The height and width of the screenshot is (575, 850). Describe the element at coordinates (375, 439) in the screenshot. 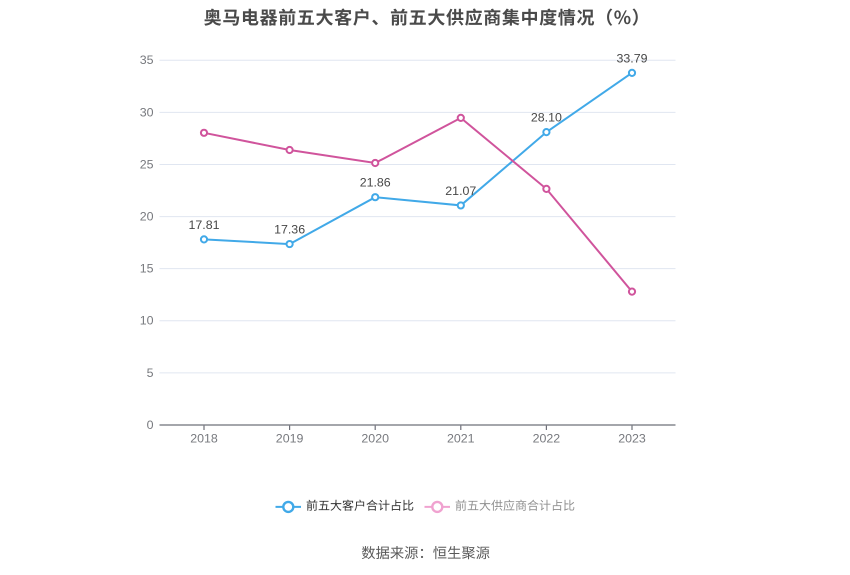

I see `svg-text: 2020` at that location.